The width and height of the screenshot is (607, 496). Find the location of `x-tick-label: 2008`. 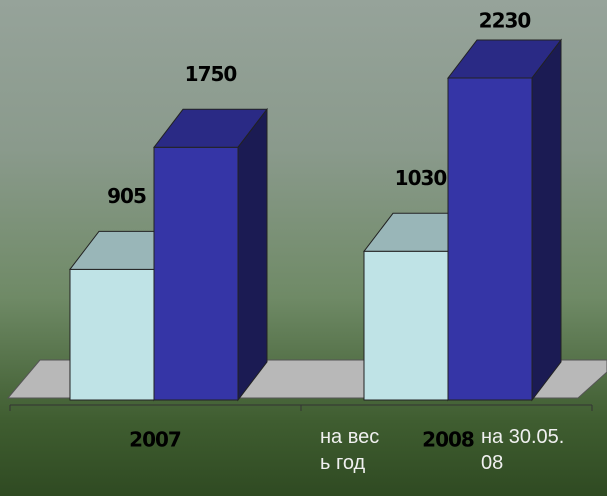

x-tick-label: 2008 is located at coordinates (448, 440).